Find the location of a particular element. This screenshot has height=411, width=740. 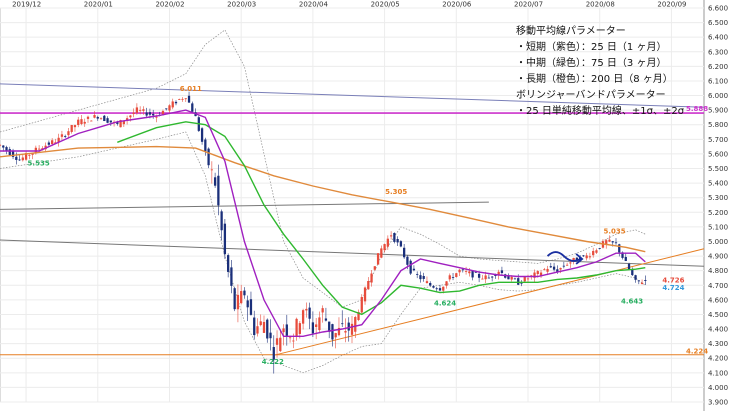

y-tick-label: 6.000 is located at coordinates (718, 96).